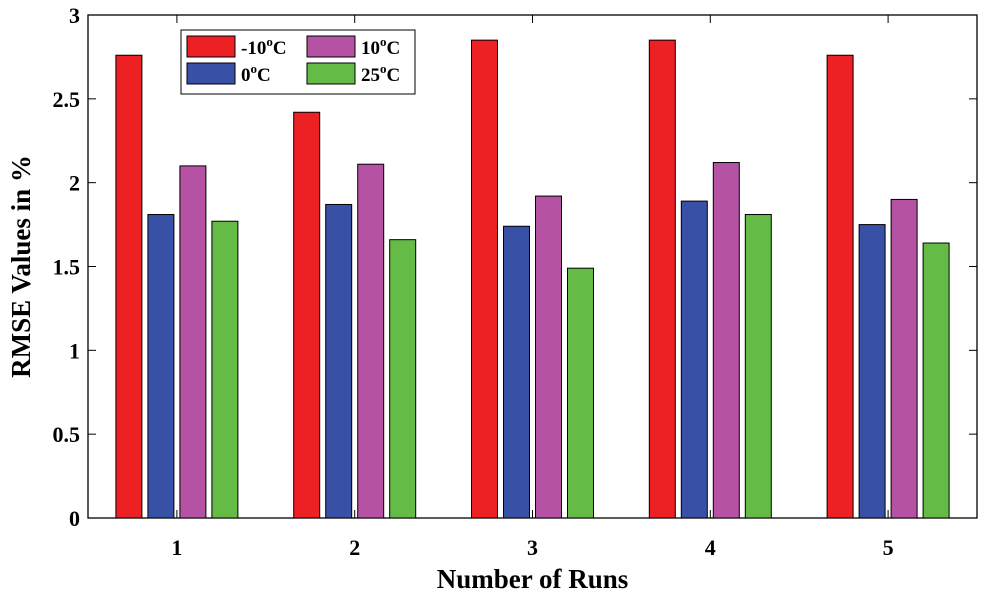 The width and height of the screenshot is (993, 595). Describe the element at coordinates (371, 341) in the screenshot. I see `bar-run2-series2` at that location.